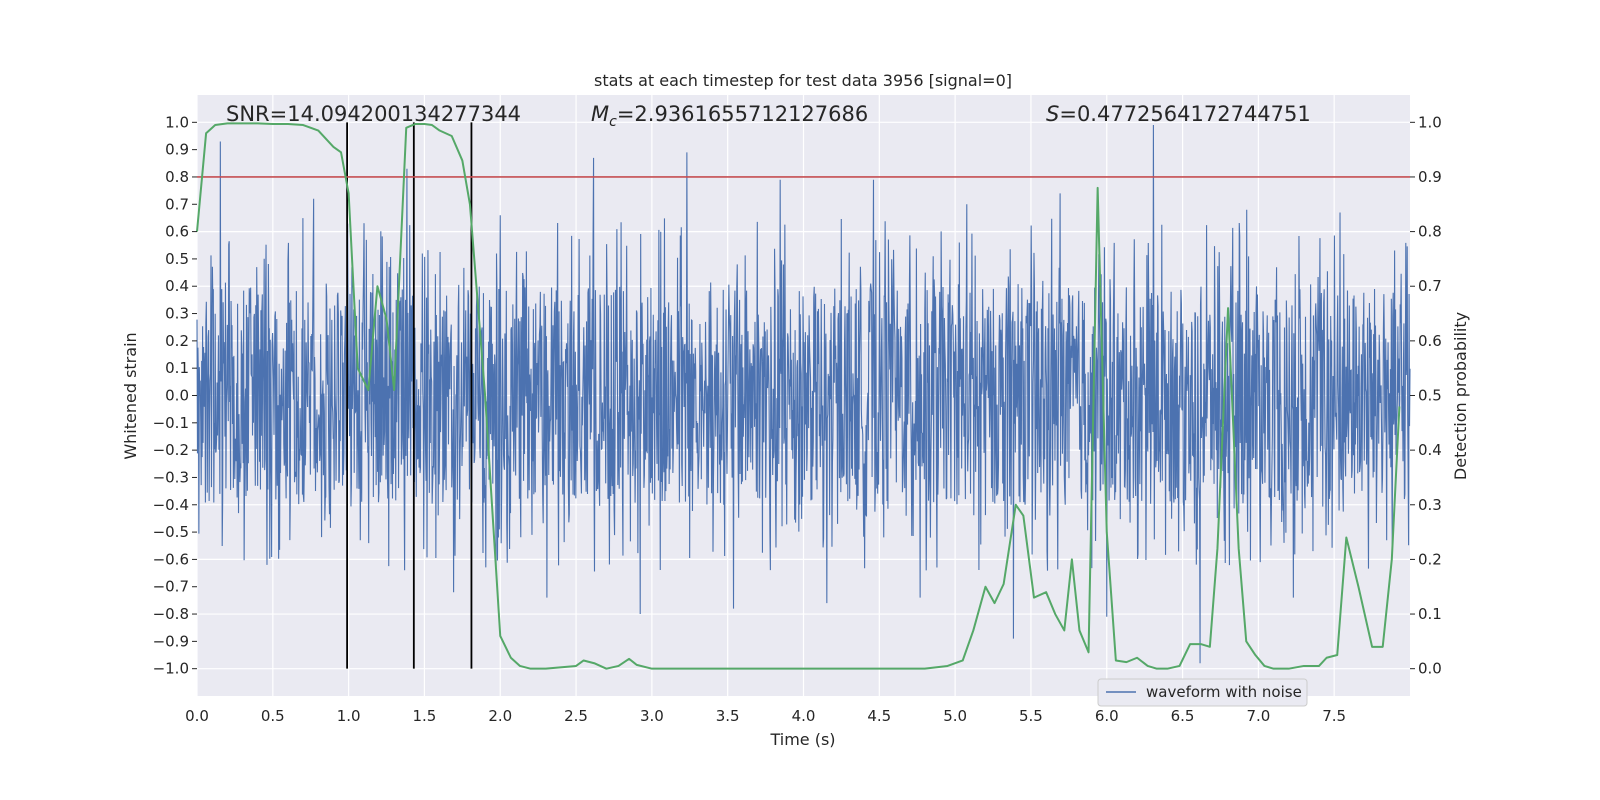 The width and height of the screenshot is (1600, 800). I want to click on y-left-tick-label: 0.6, so click(177, 232).